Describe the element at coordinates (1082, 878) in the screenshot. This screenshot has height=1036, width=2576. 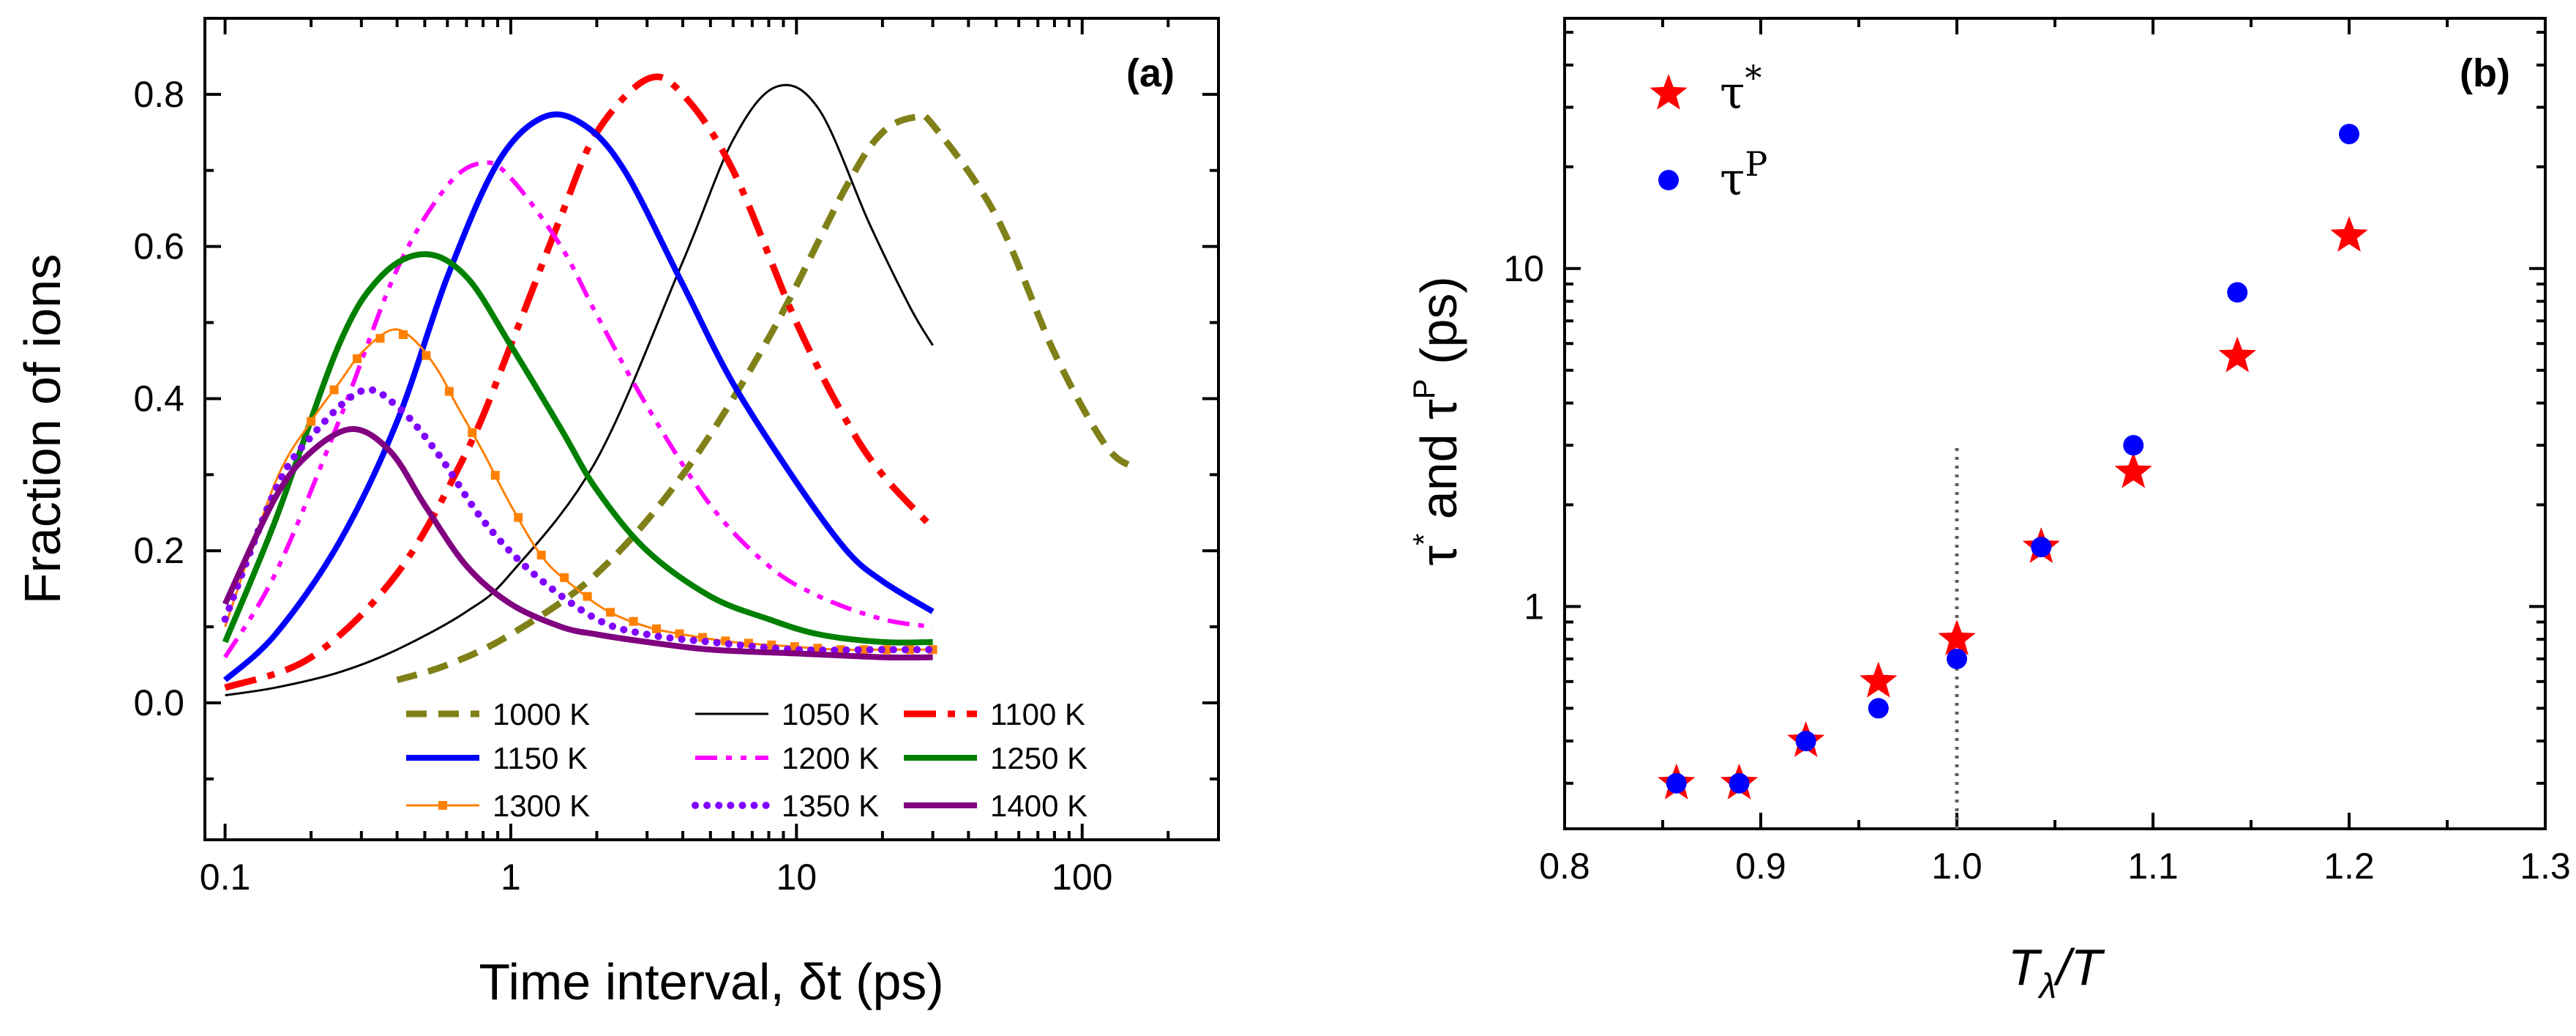
I see `a-x-tick-label: 100` at that location.